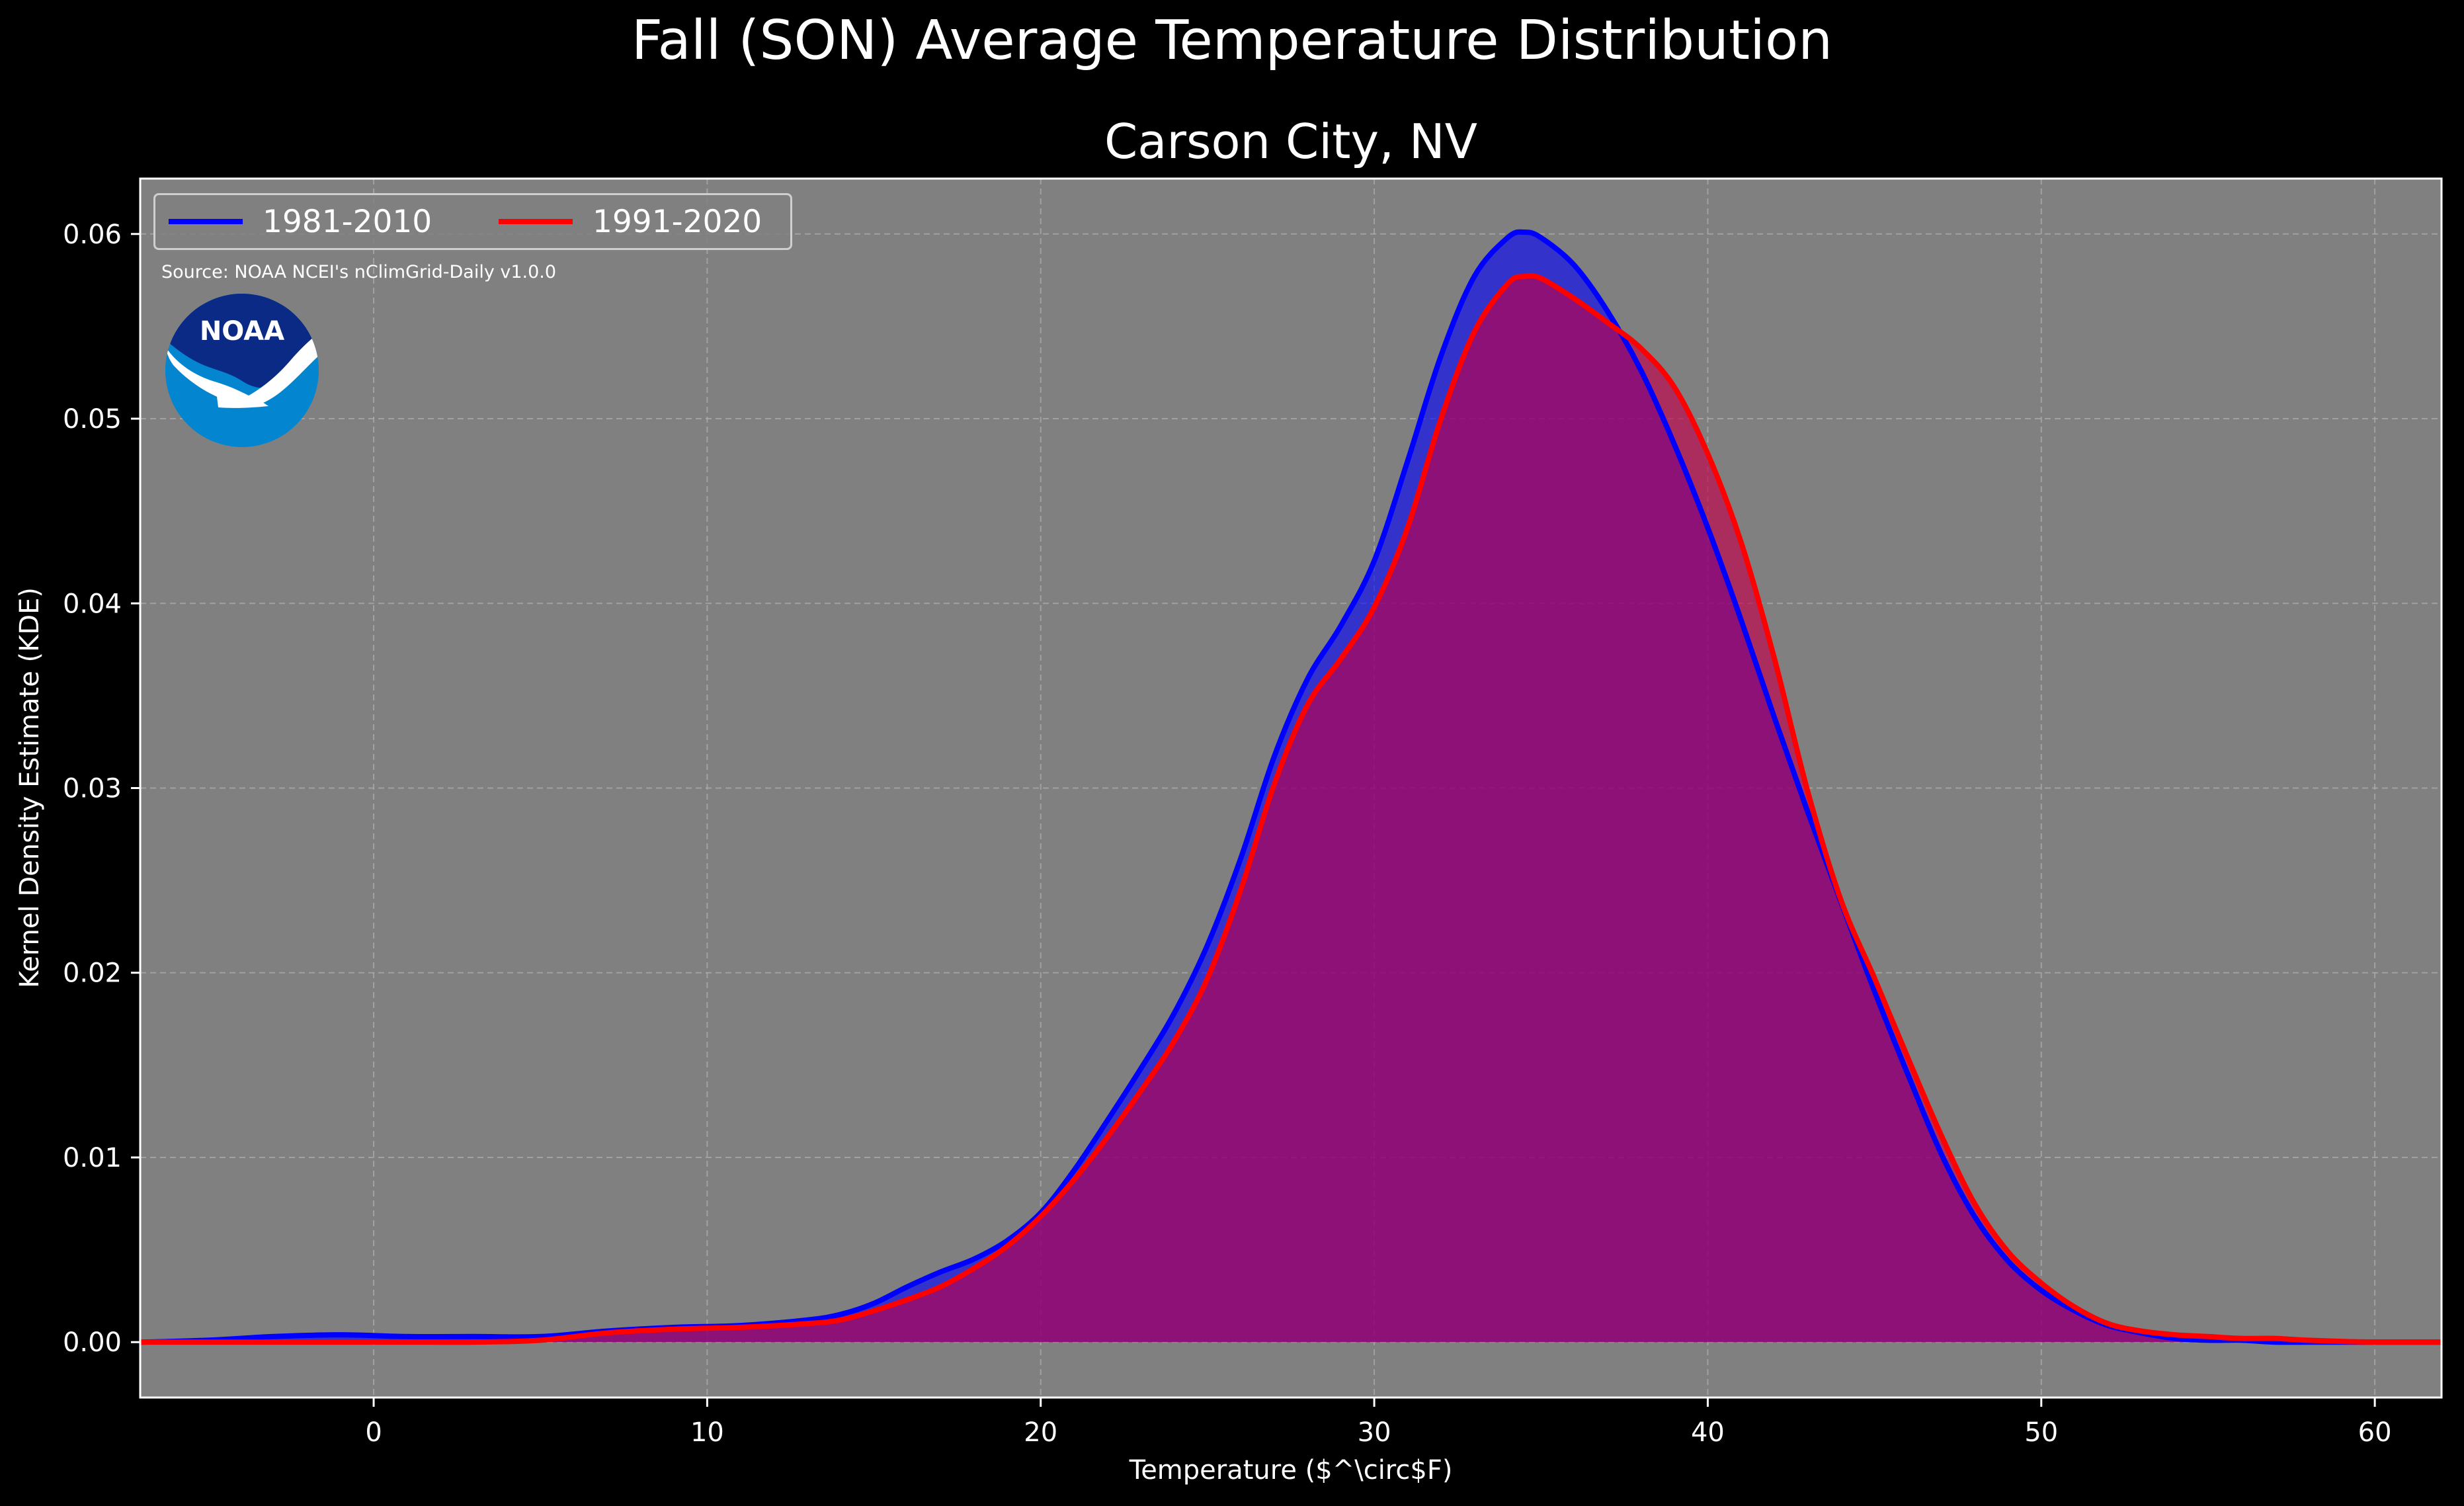 This screenshot has width=2464, height=1506. What do you see at coordinates (1291, 141) in the screenshot?
I see `chart-title: Carson City, NV` at bounding box center [1291, 141].